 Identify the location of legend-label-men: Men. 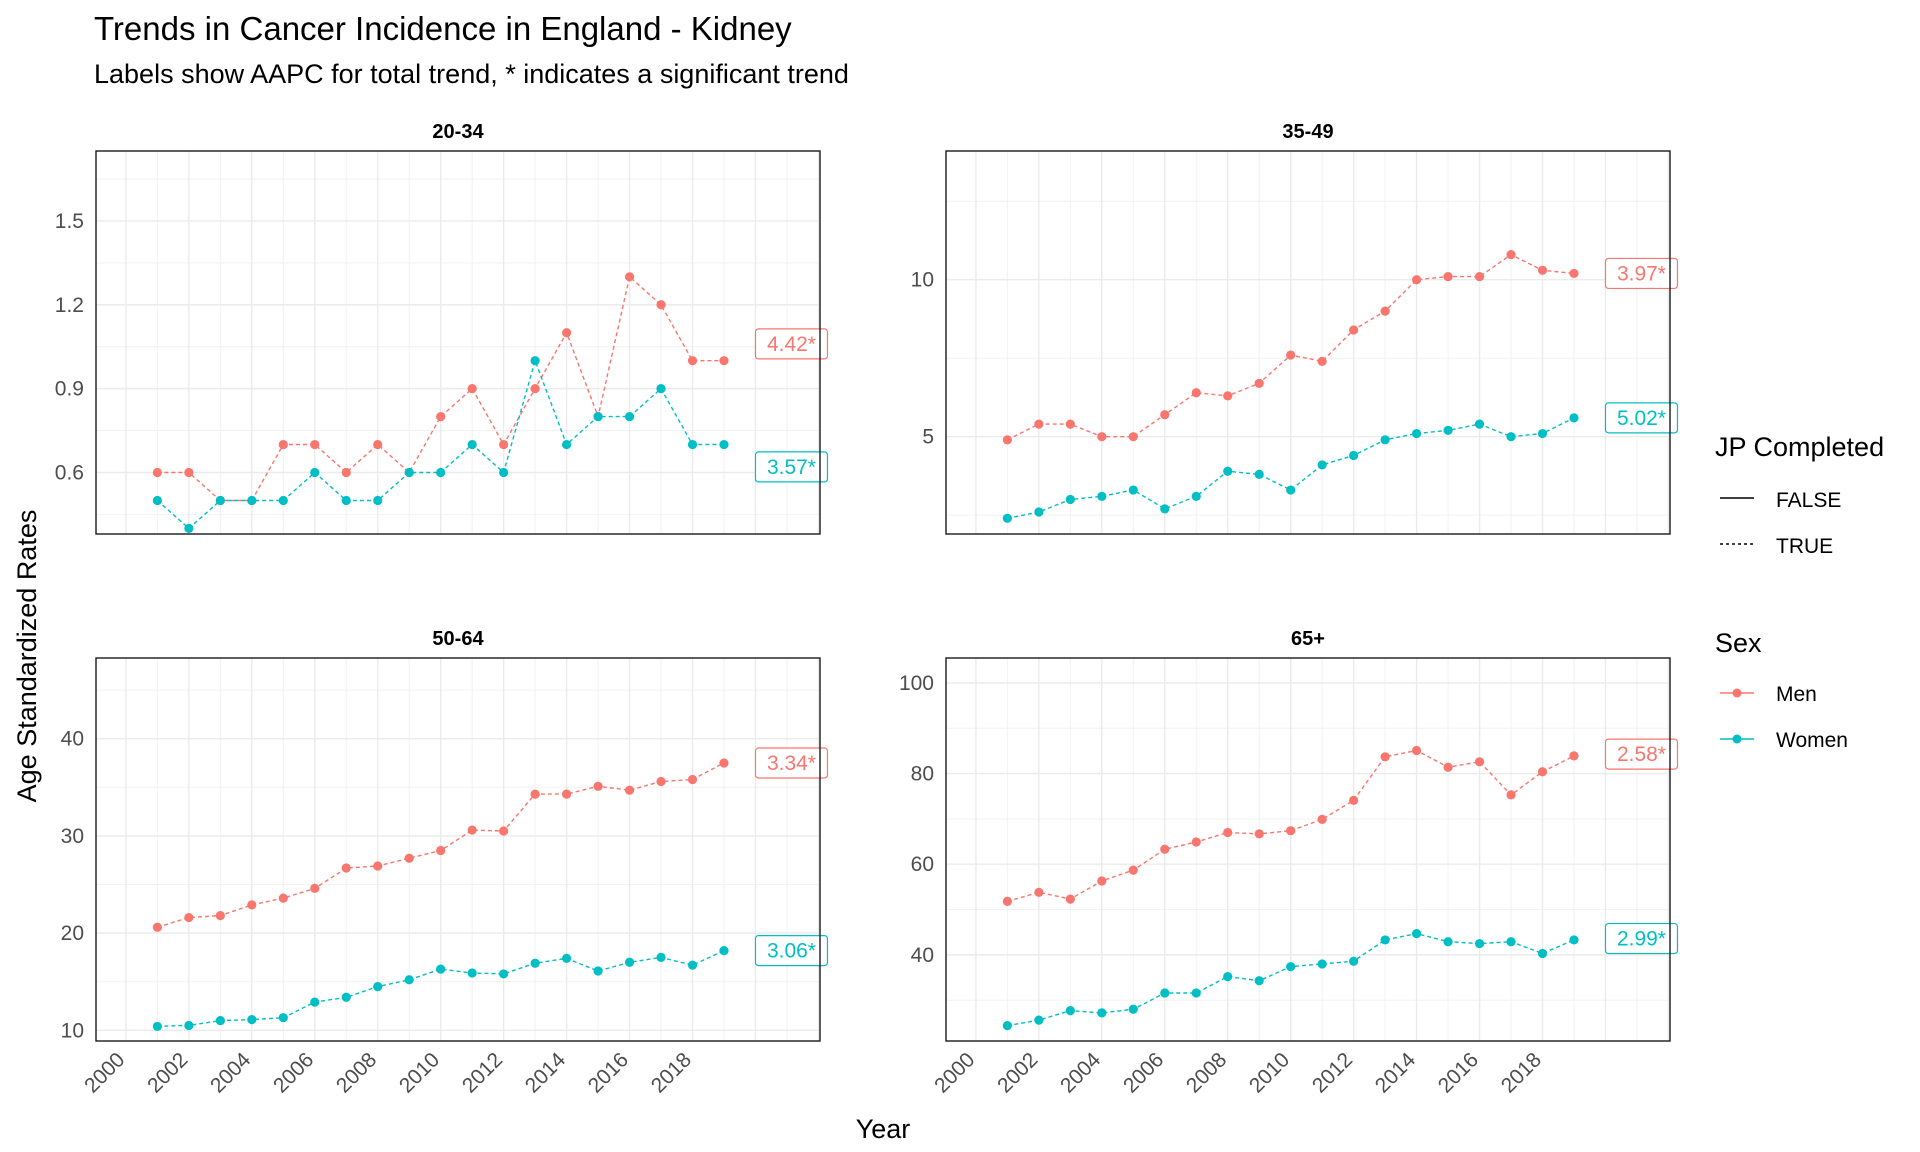
(1796, 694).